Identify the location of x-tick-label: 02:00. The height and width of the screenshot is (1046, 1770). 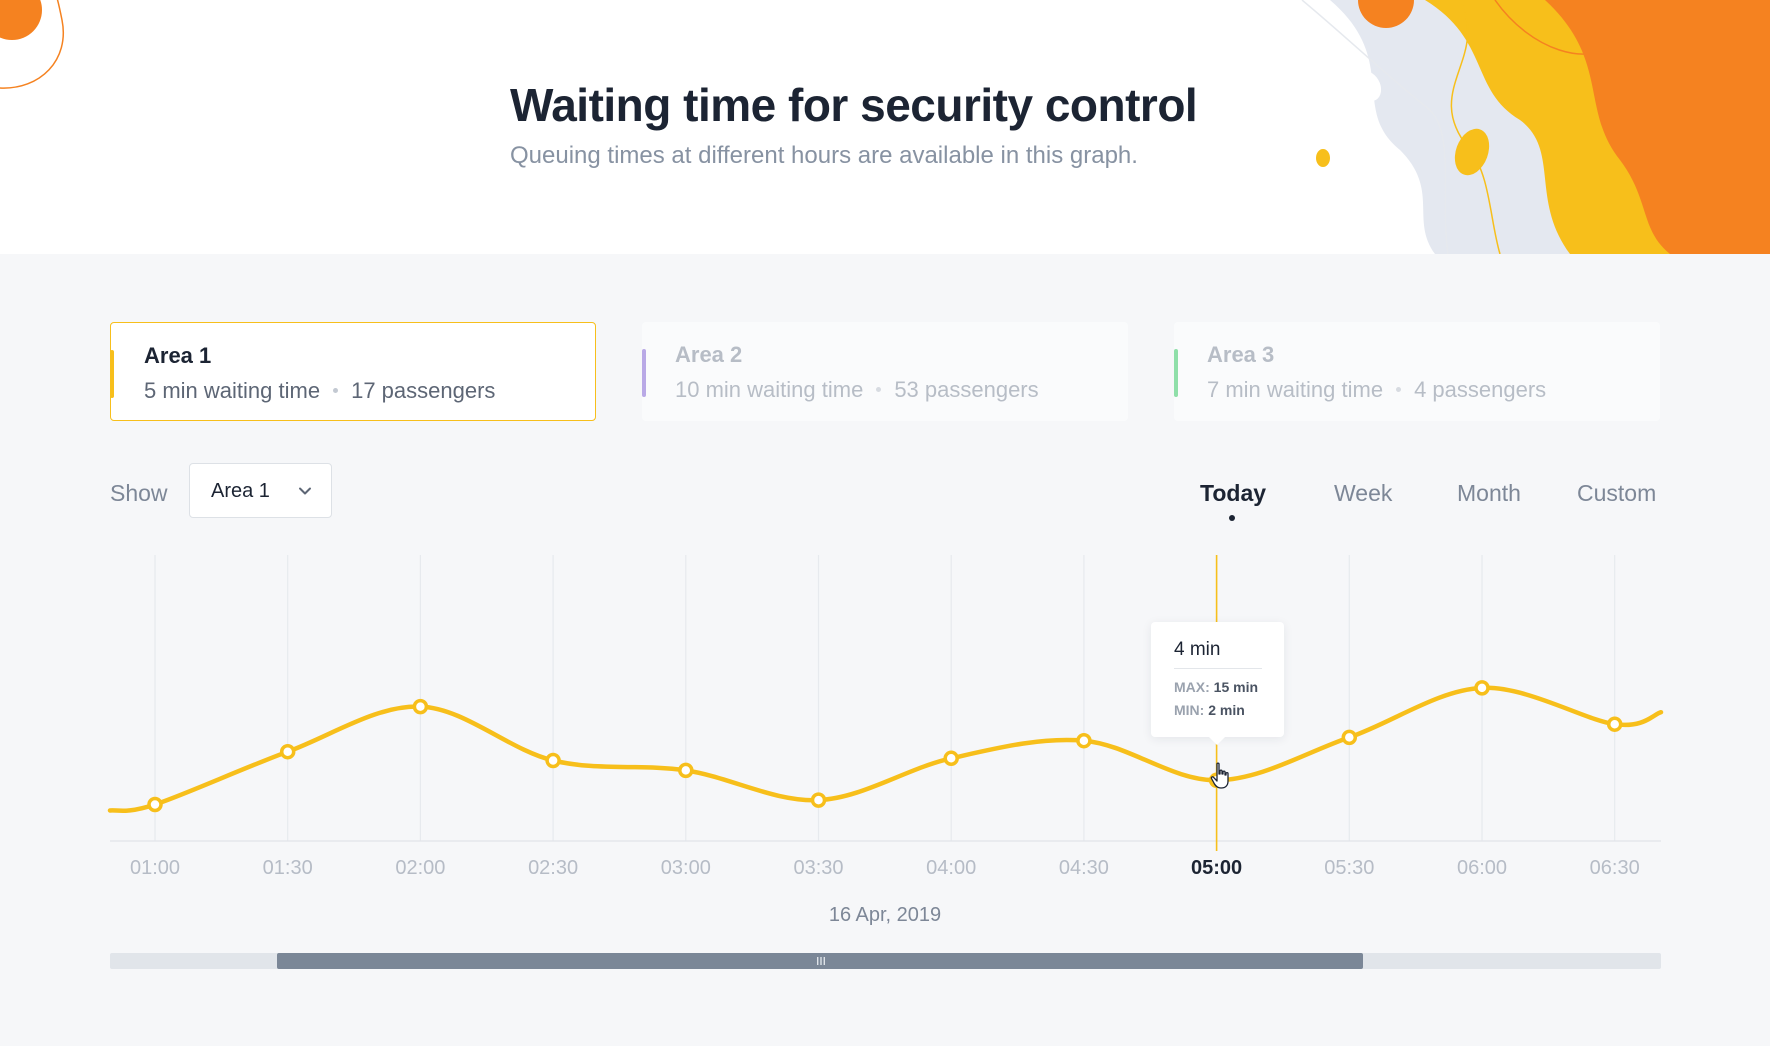
(420, 868).